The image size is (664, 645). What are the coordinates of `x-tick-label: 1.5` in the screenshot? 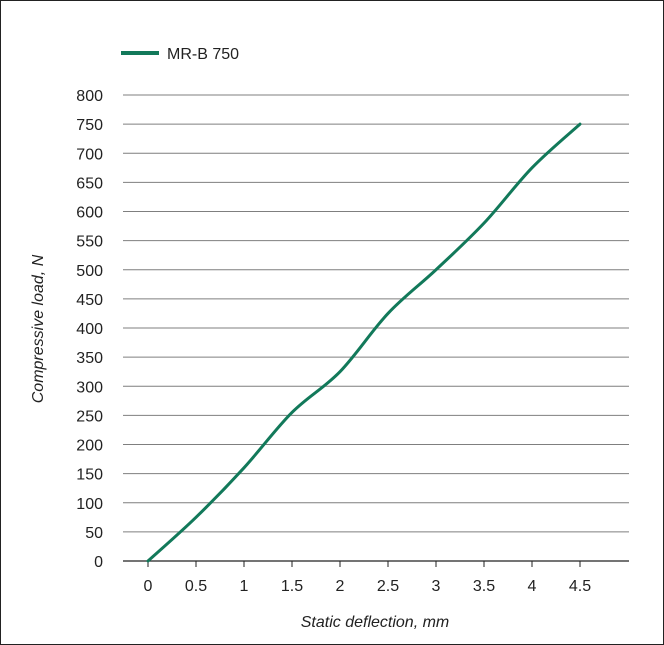 It's located at (292, 586).